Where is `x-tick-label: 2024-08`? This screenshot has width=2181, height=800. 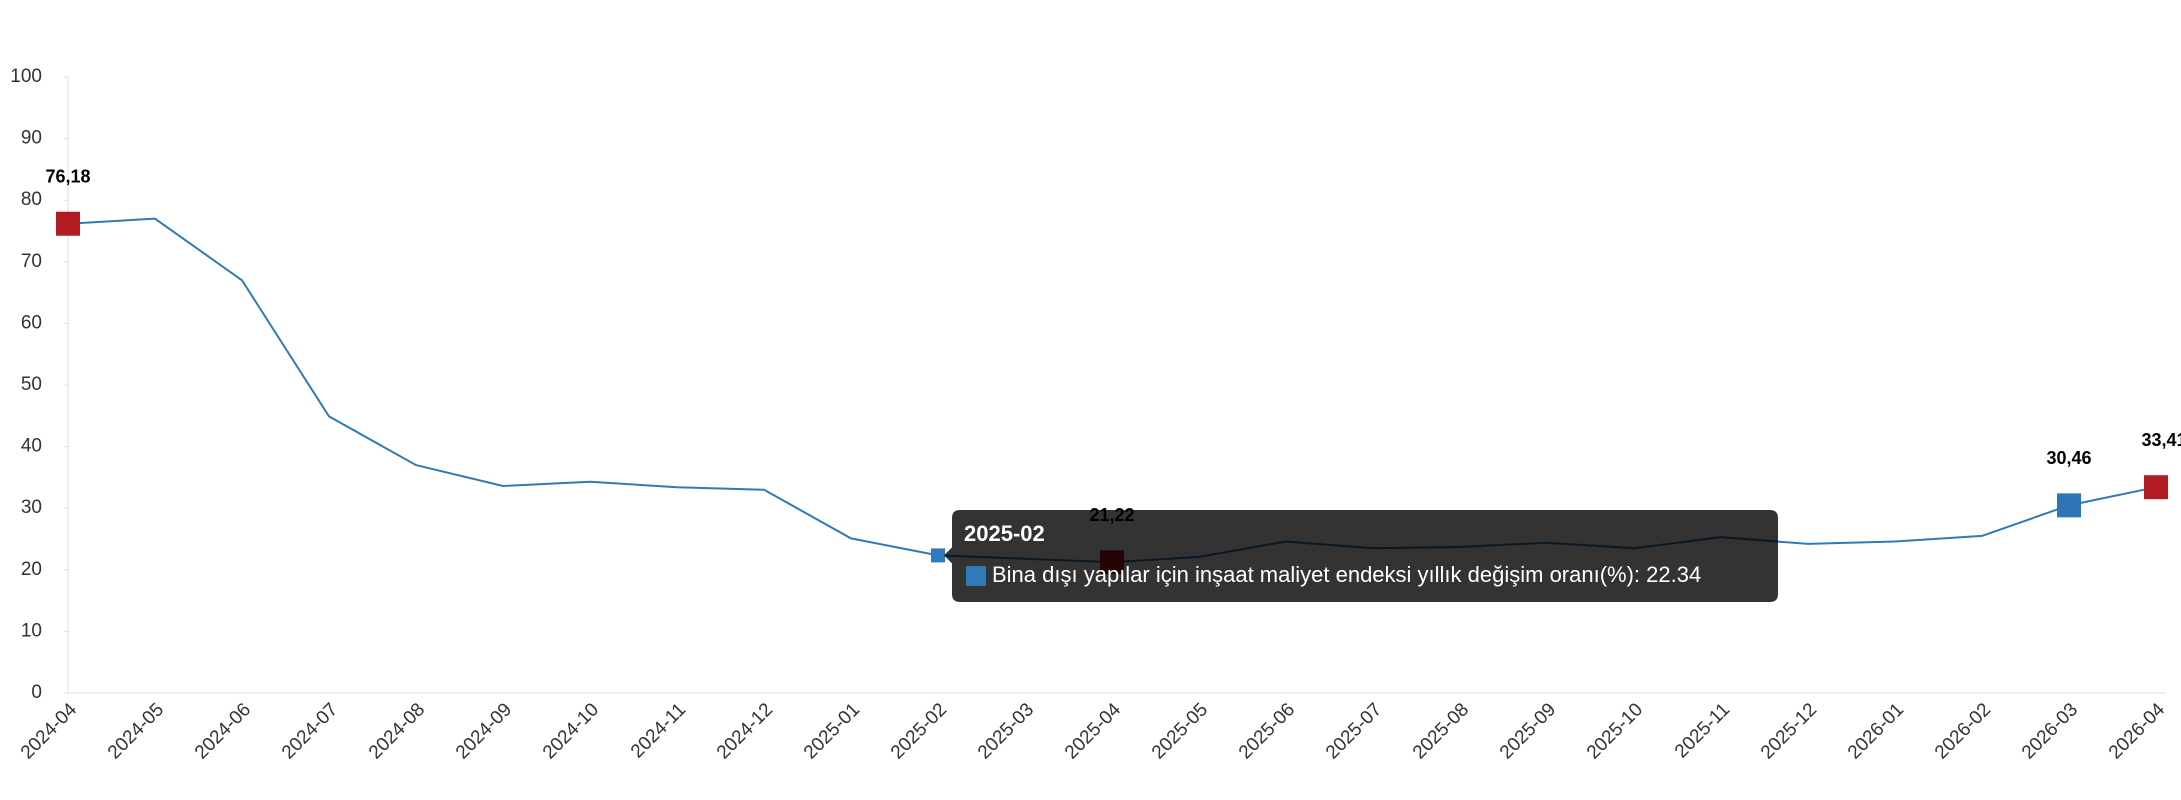
x-tick-label: 2024-08 is located at coordinates (397, 731).